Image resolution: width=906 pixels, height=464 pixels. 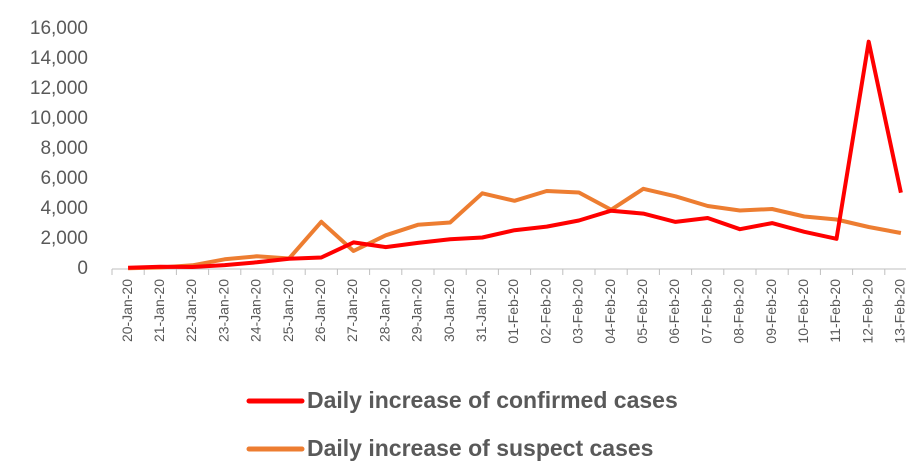 What do you see at coordinates (835, 311) in the screenshot?
I see `x-tick-label: 11-Feb-20` at bounding box center [835, 311].